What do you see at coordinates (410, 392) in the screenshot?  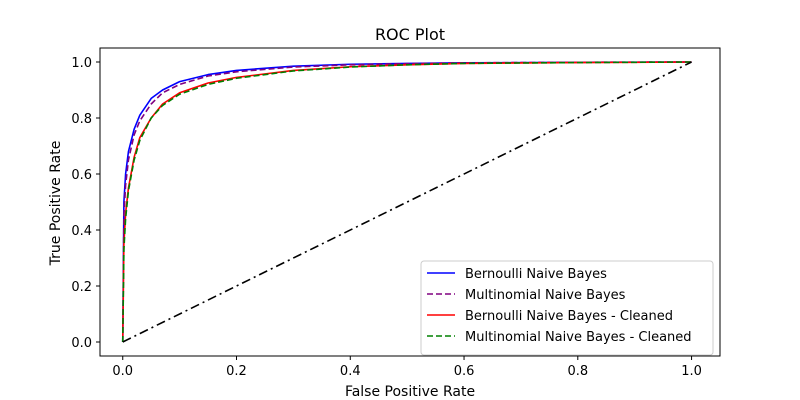 I see `x-axis-label: False Positive Rate` at bounding box center [410, 392].